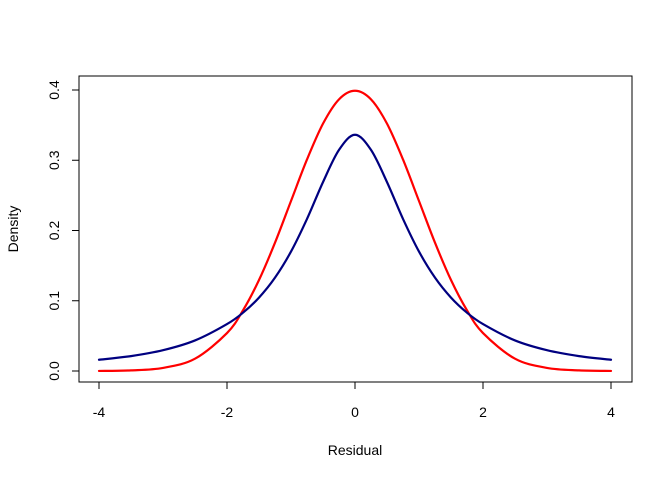  What do you see at coordinates (99, 412) in the screenshot?
I see `x-tick-label: -4` at bounding box center [99, 412].